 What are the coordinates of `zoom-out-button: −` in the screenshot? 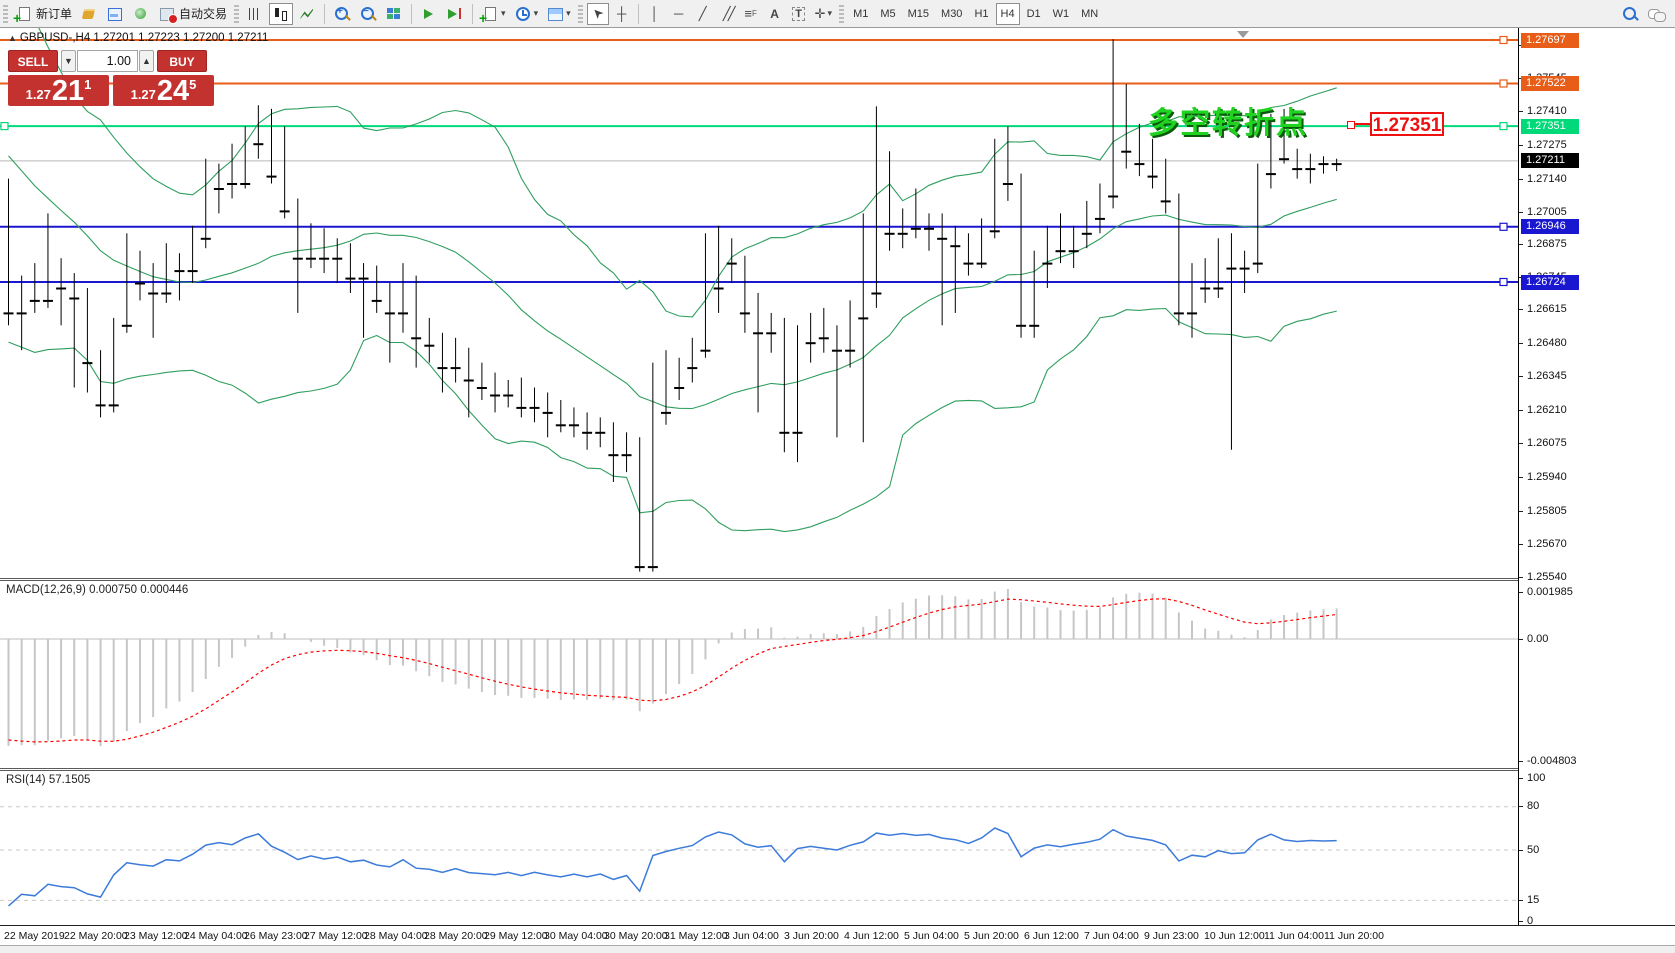 It's located at (368, 14).